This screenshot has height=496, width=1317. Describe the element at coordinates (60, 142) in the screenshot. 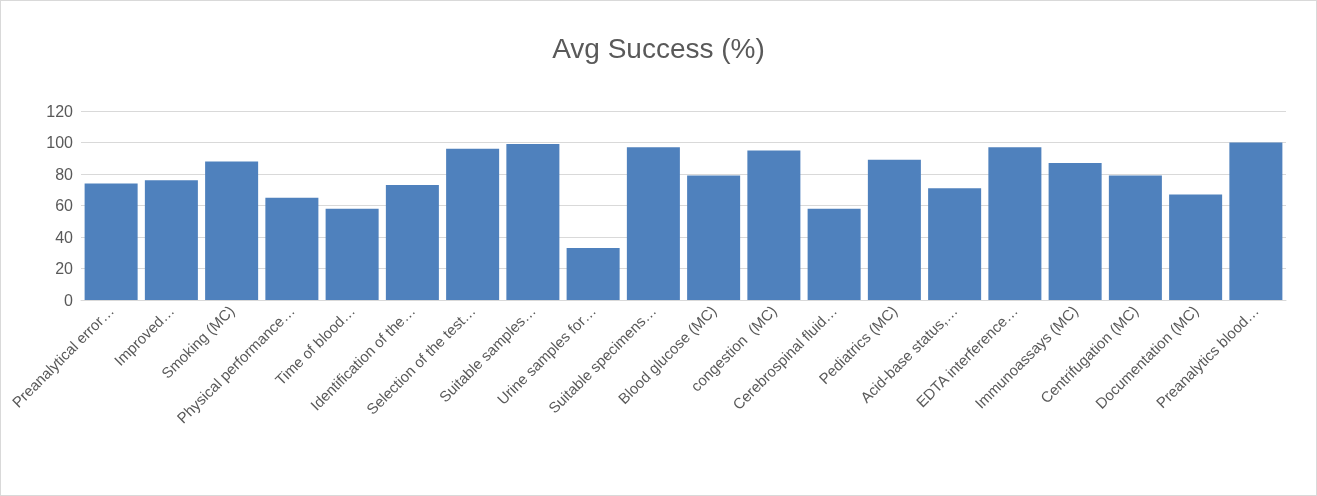

I see `y-tick-label: 100` at that location.